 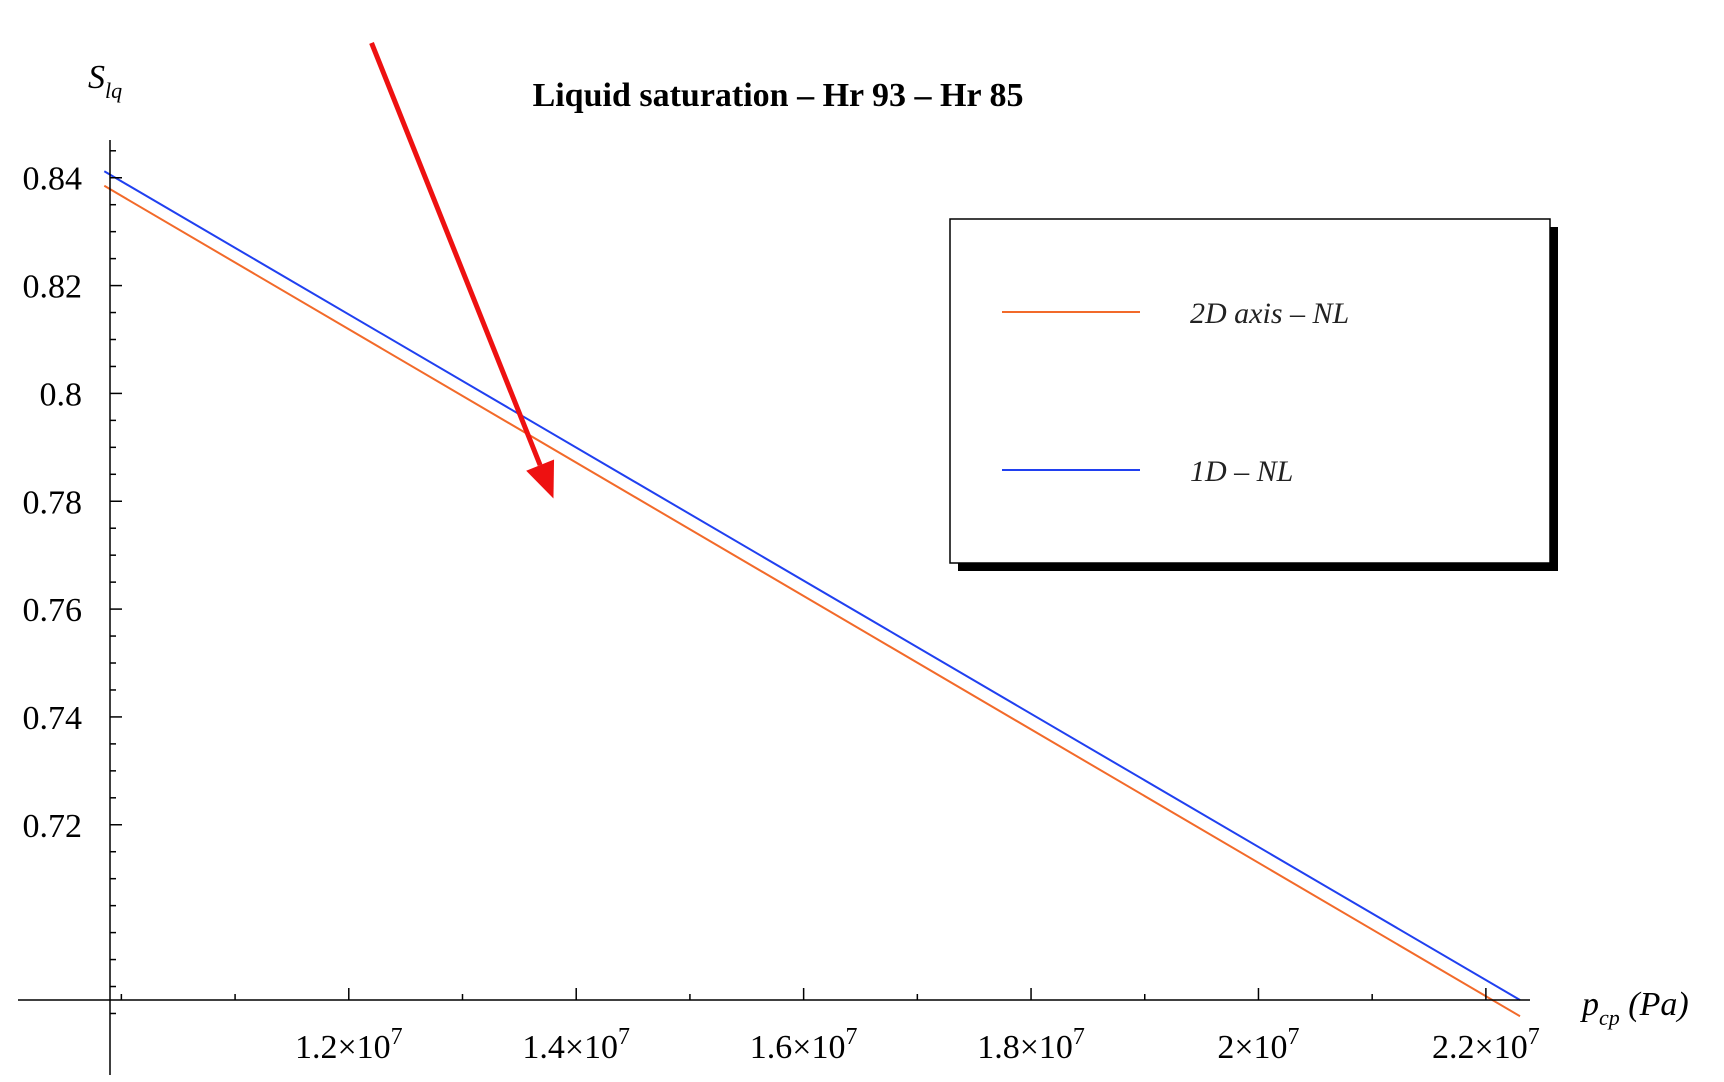 What do you see at coordinates (570, 1047) in the screenshot?
I see `x-tick-mantissa: 1.4×10` at bounding box center [570, 1047].